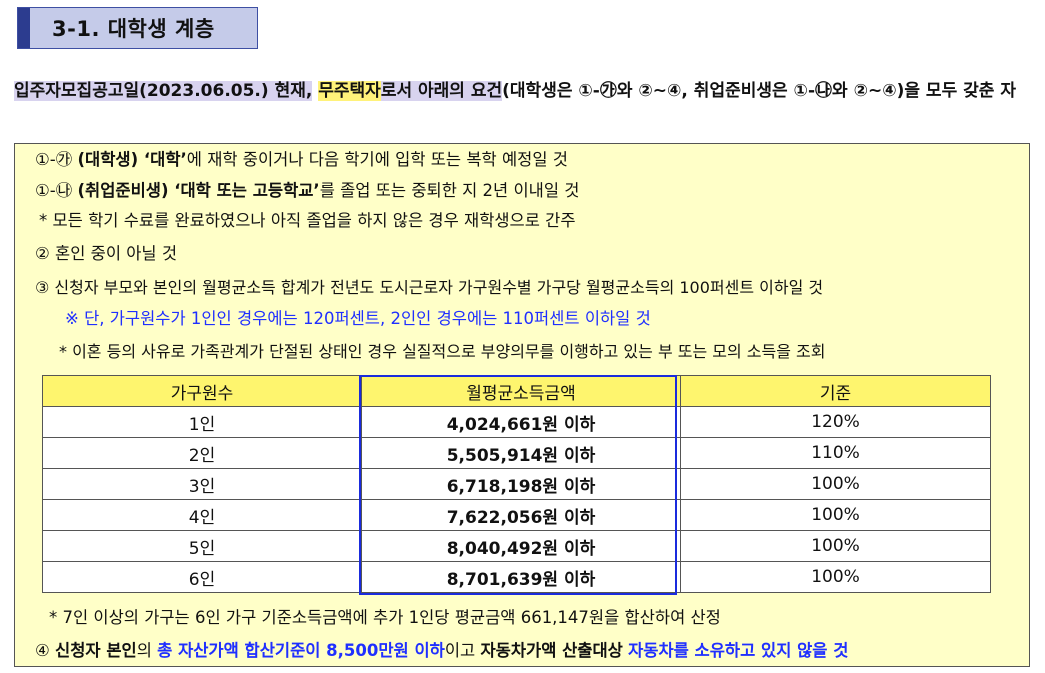  Describe the element at coordinates (202, 577) in the screenshot. I see `household-size-cell: 6인` at that location.